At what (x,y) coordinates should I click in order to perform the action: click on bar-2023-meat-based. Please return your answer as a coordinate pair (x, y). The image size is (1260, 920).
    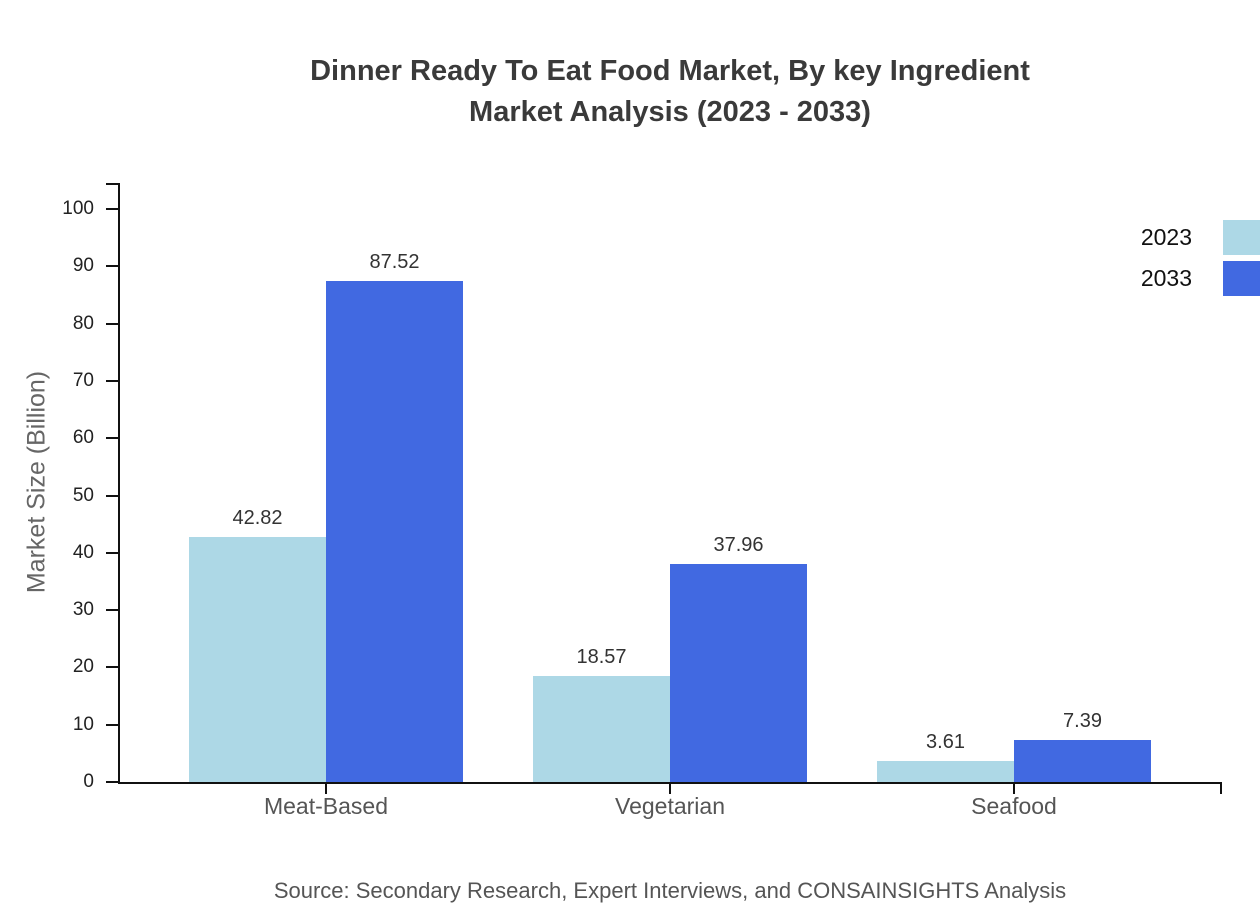
    Looking at the image, I should click on (257, 659).